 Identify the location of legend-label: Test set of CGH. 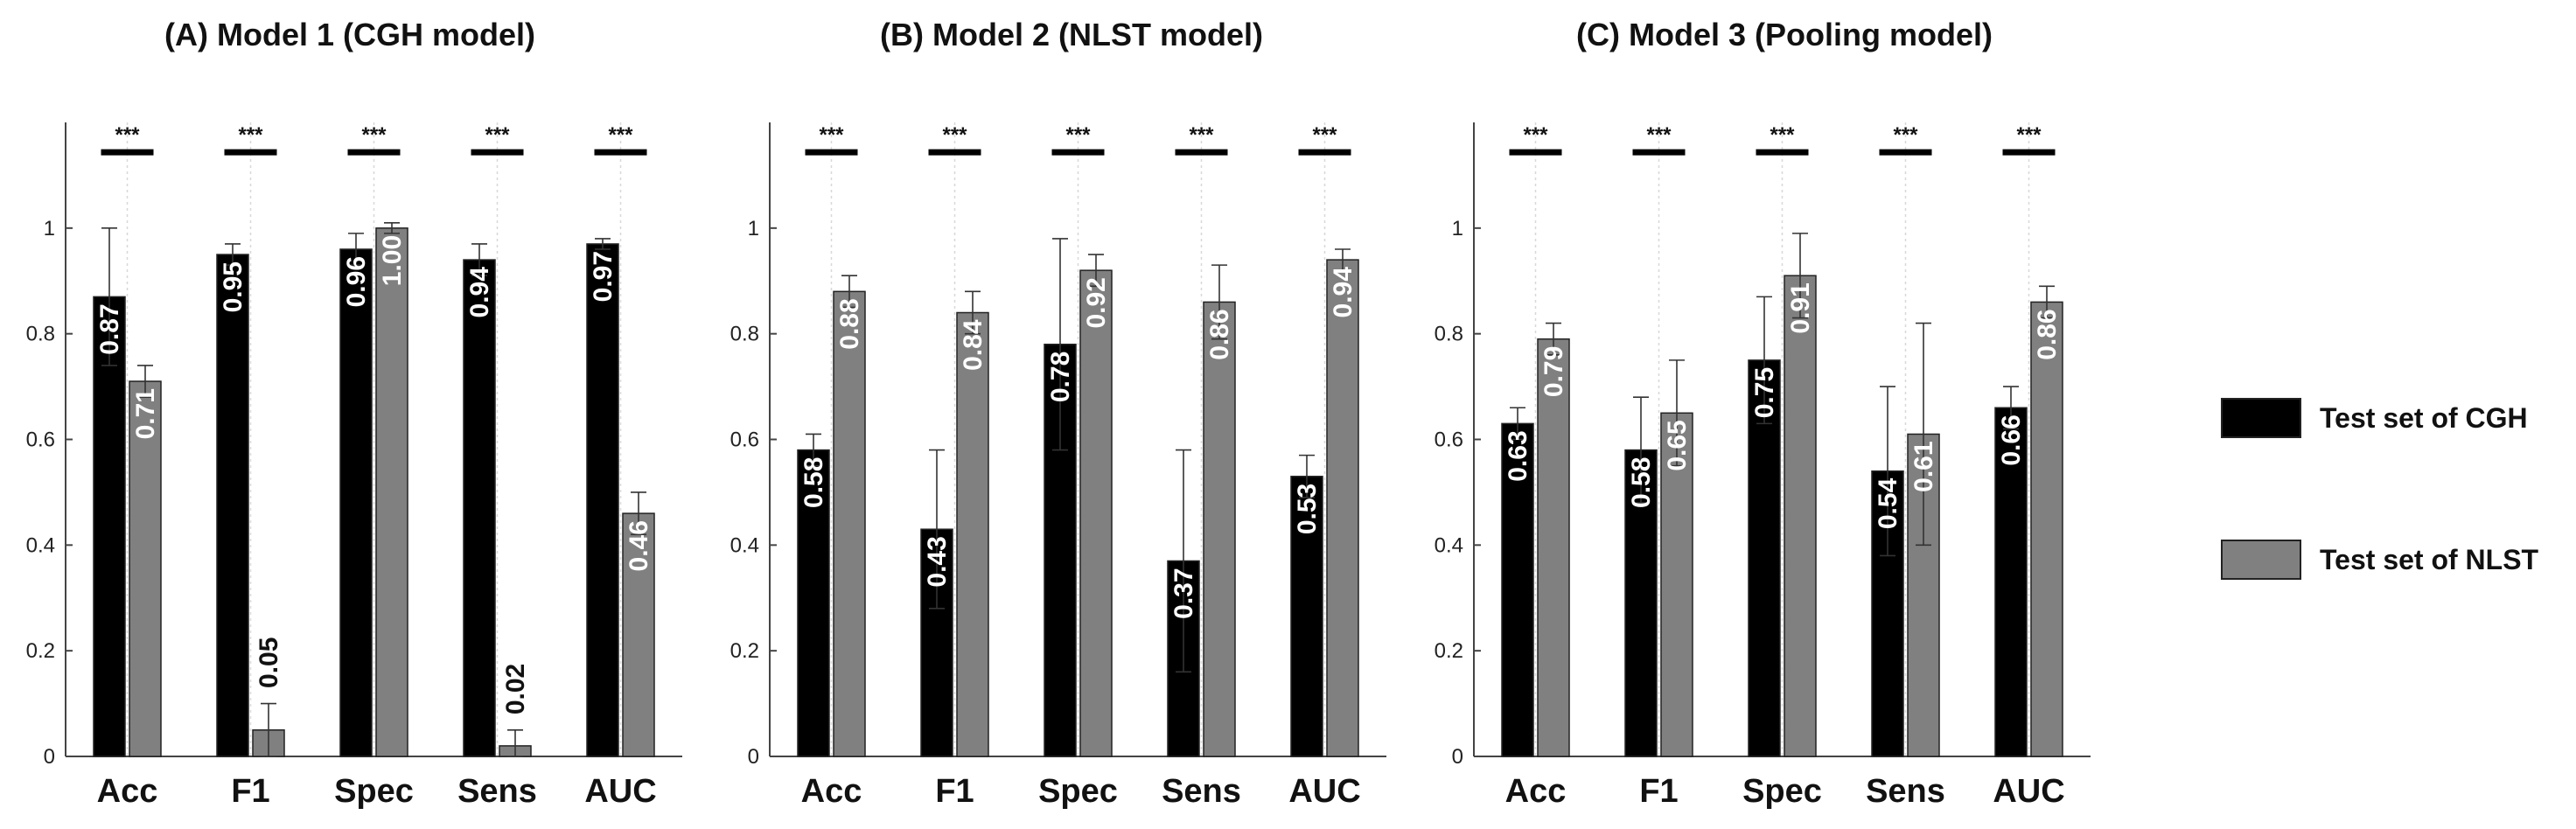
(2424, 418).